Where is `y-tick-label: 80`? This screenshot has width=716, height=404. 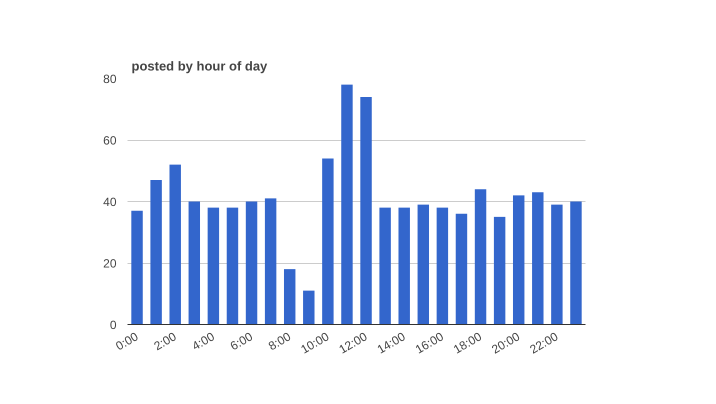 y-tick-label: 80 is located at coordinates (110, 79).